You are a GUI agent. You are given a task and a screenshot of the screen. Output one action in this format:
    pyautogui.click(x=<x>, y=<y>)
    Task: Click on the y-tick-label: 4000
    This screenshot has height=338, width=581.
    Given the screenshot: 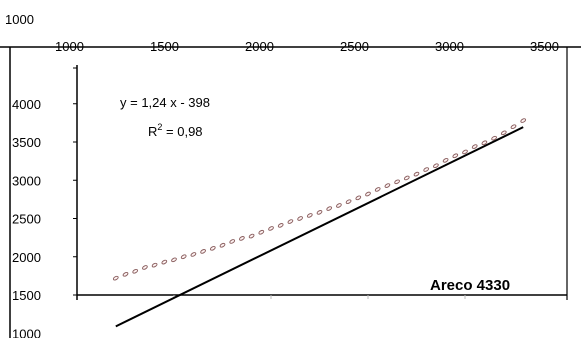 What is the action you would take?
    pyautogui.click(x=26, y=104)
    